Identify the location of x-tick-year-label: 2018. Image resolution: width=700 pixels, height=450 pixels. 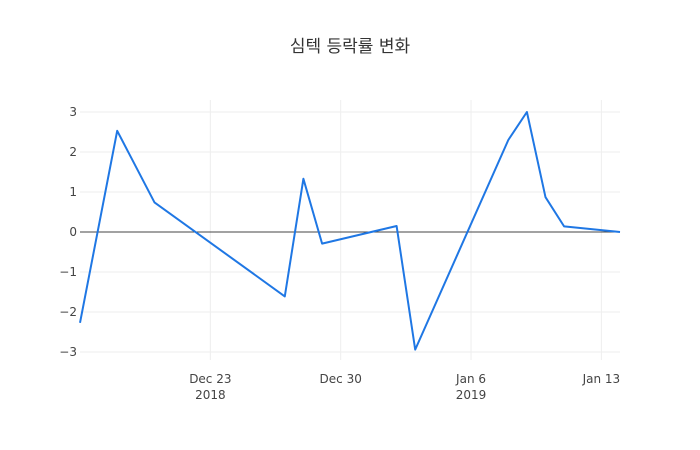
(210, 395).